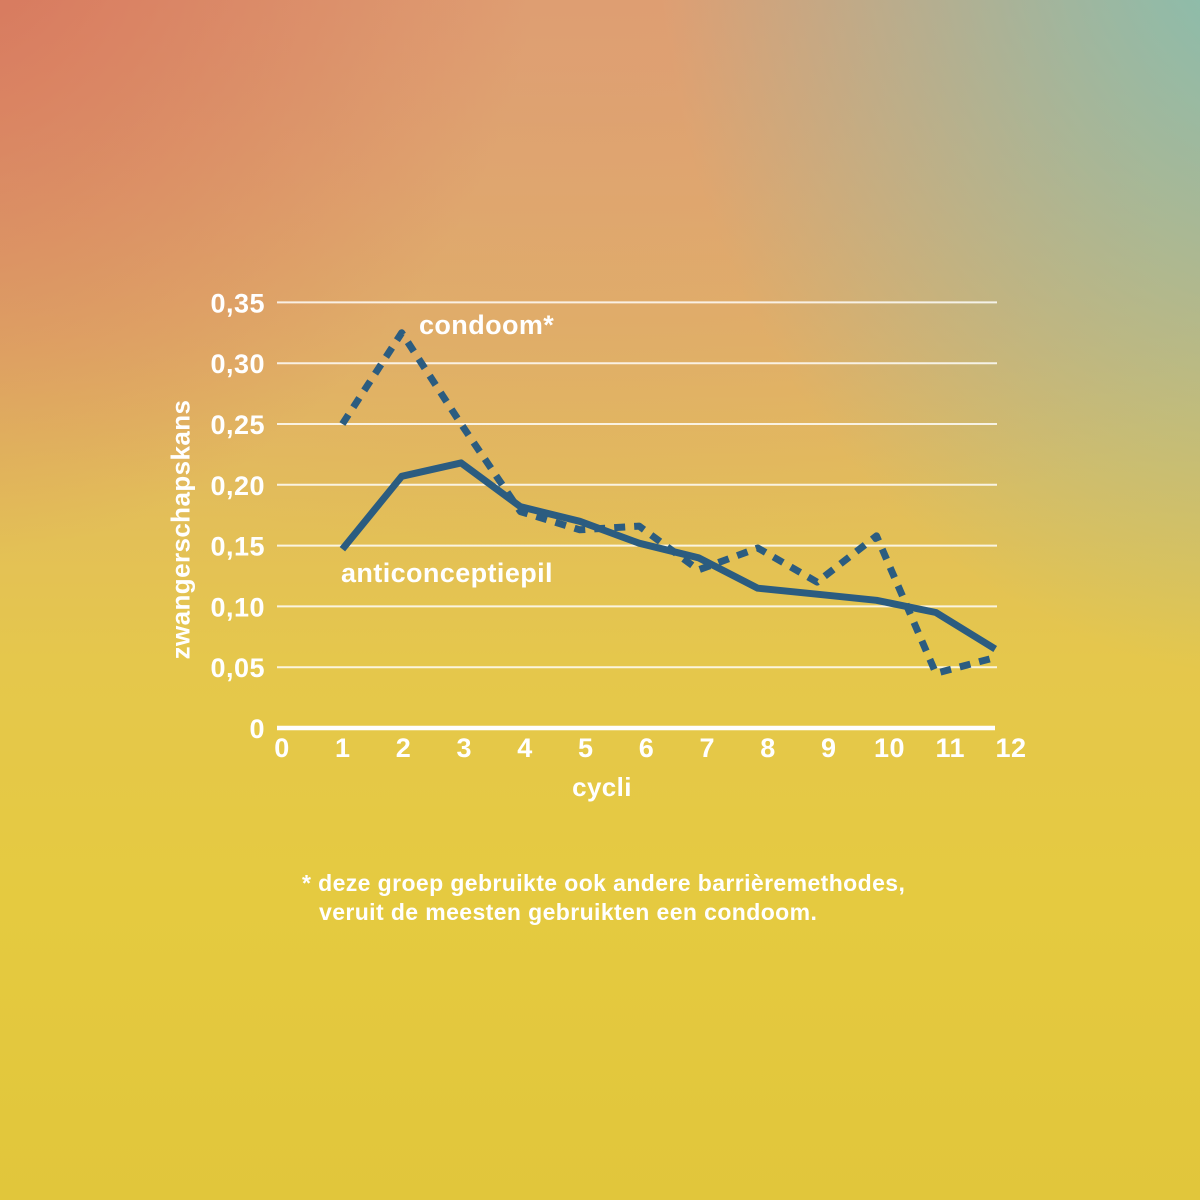  What do you see at coordinates (889, 748) in the screenshot?
I see `x-tick-label: 10` at bounding box center [889, 748].